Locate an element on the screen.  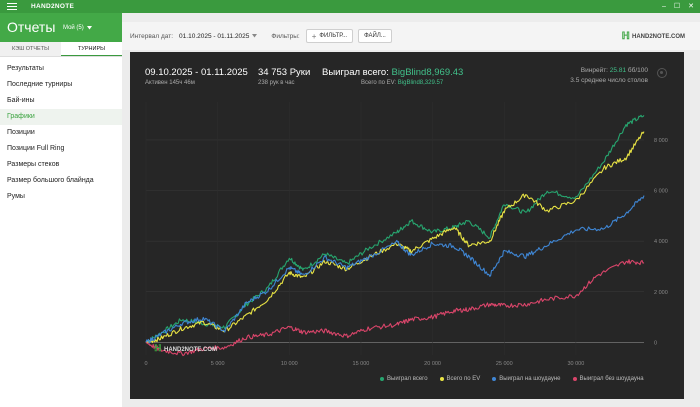
sidebar-item-positions-full-ring: Позиции Full Ring is located at coordinates (36, 148).